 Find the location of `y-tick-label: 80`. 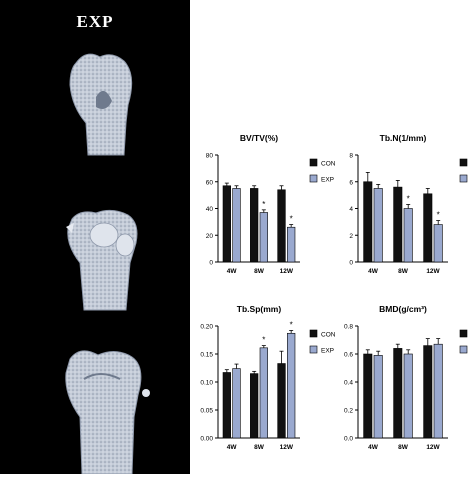

y-tick-label: 80 is located at coordinates (210, 156).